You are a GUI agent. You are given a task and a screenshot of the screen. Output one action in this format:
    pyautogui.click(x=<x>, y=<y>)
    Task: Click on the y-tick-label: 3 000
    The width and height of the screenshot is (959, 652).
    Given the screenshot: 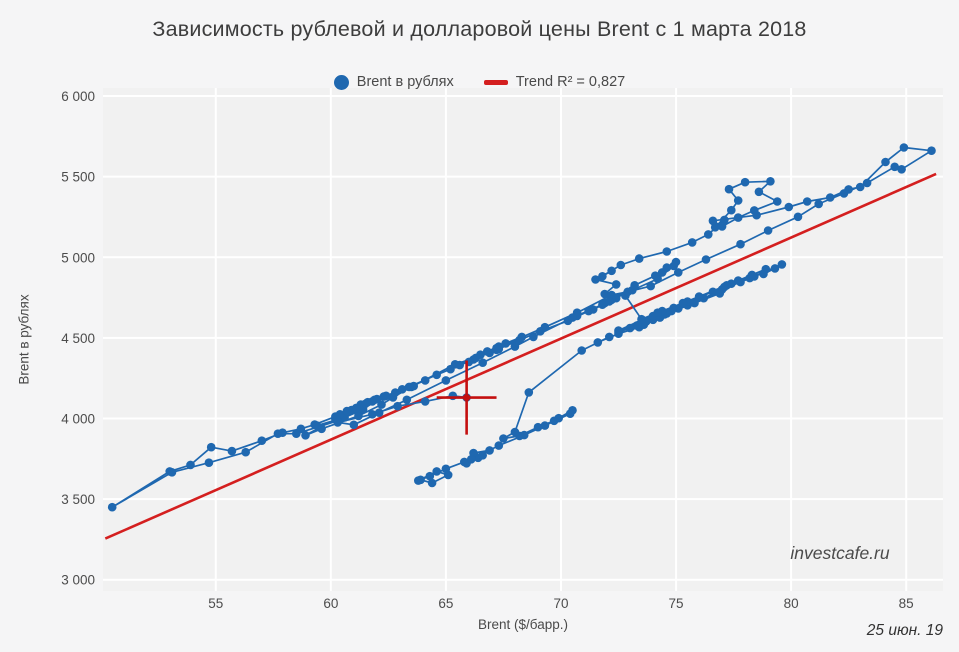 What is the action you would take?
    pyautogui.click(x=78, y=580)
    